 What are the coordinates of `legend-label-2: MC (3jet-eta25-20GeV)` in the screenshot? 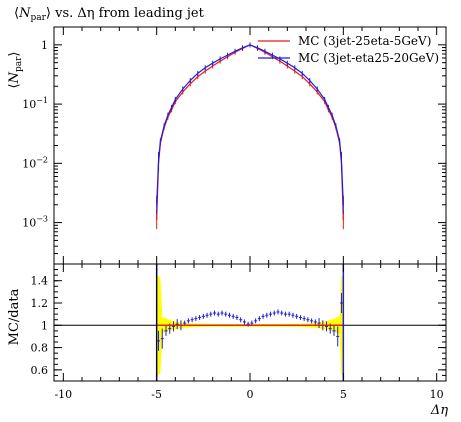 It's located at (368, 58).